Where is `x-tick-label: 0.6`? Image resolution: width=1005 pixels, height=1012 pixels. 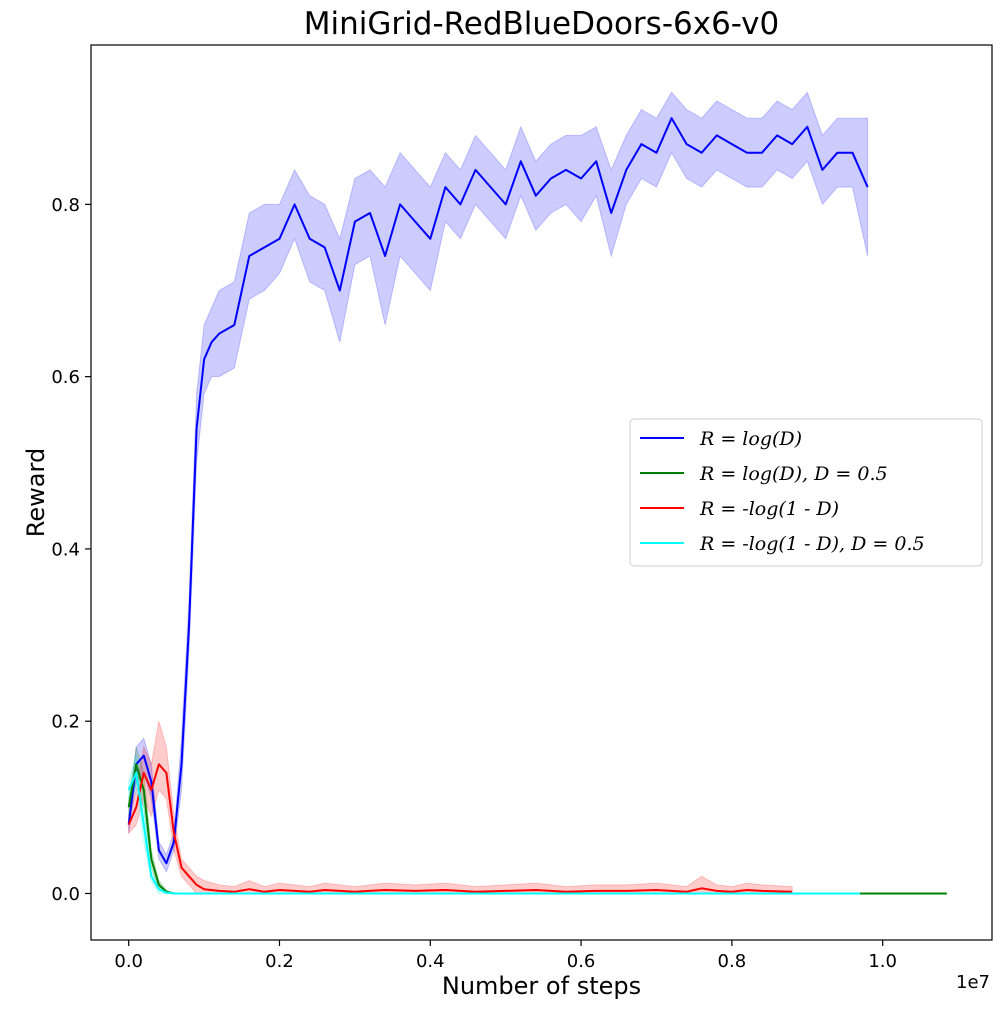 x-tick-label: 0.6 is located at coordinates (581, 961).